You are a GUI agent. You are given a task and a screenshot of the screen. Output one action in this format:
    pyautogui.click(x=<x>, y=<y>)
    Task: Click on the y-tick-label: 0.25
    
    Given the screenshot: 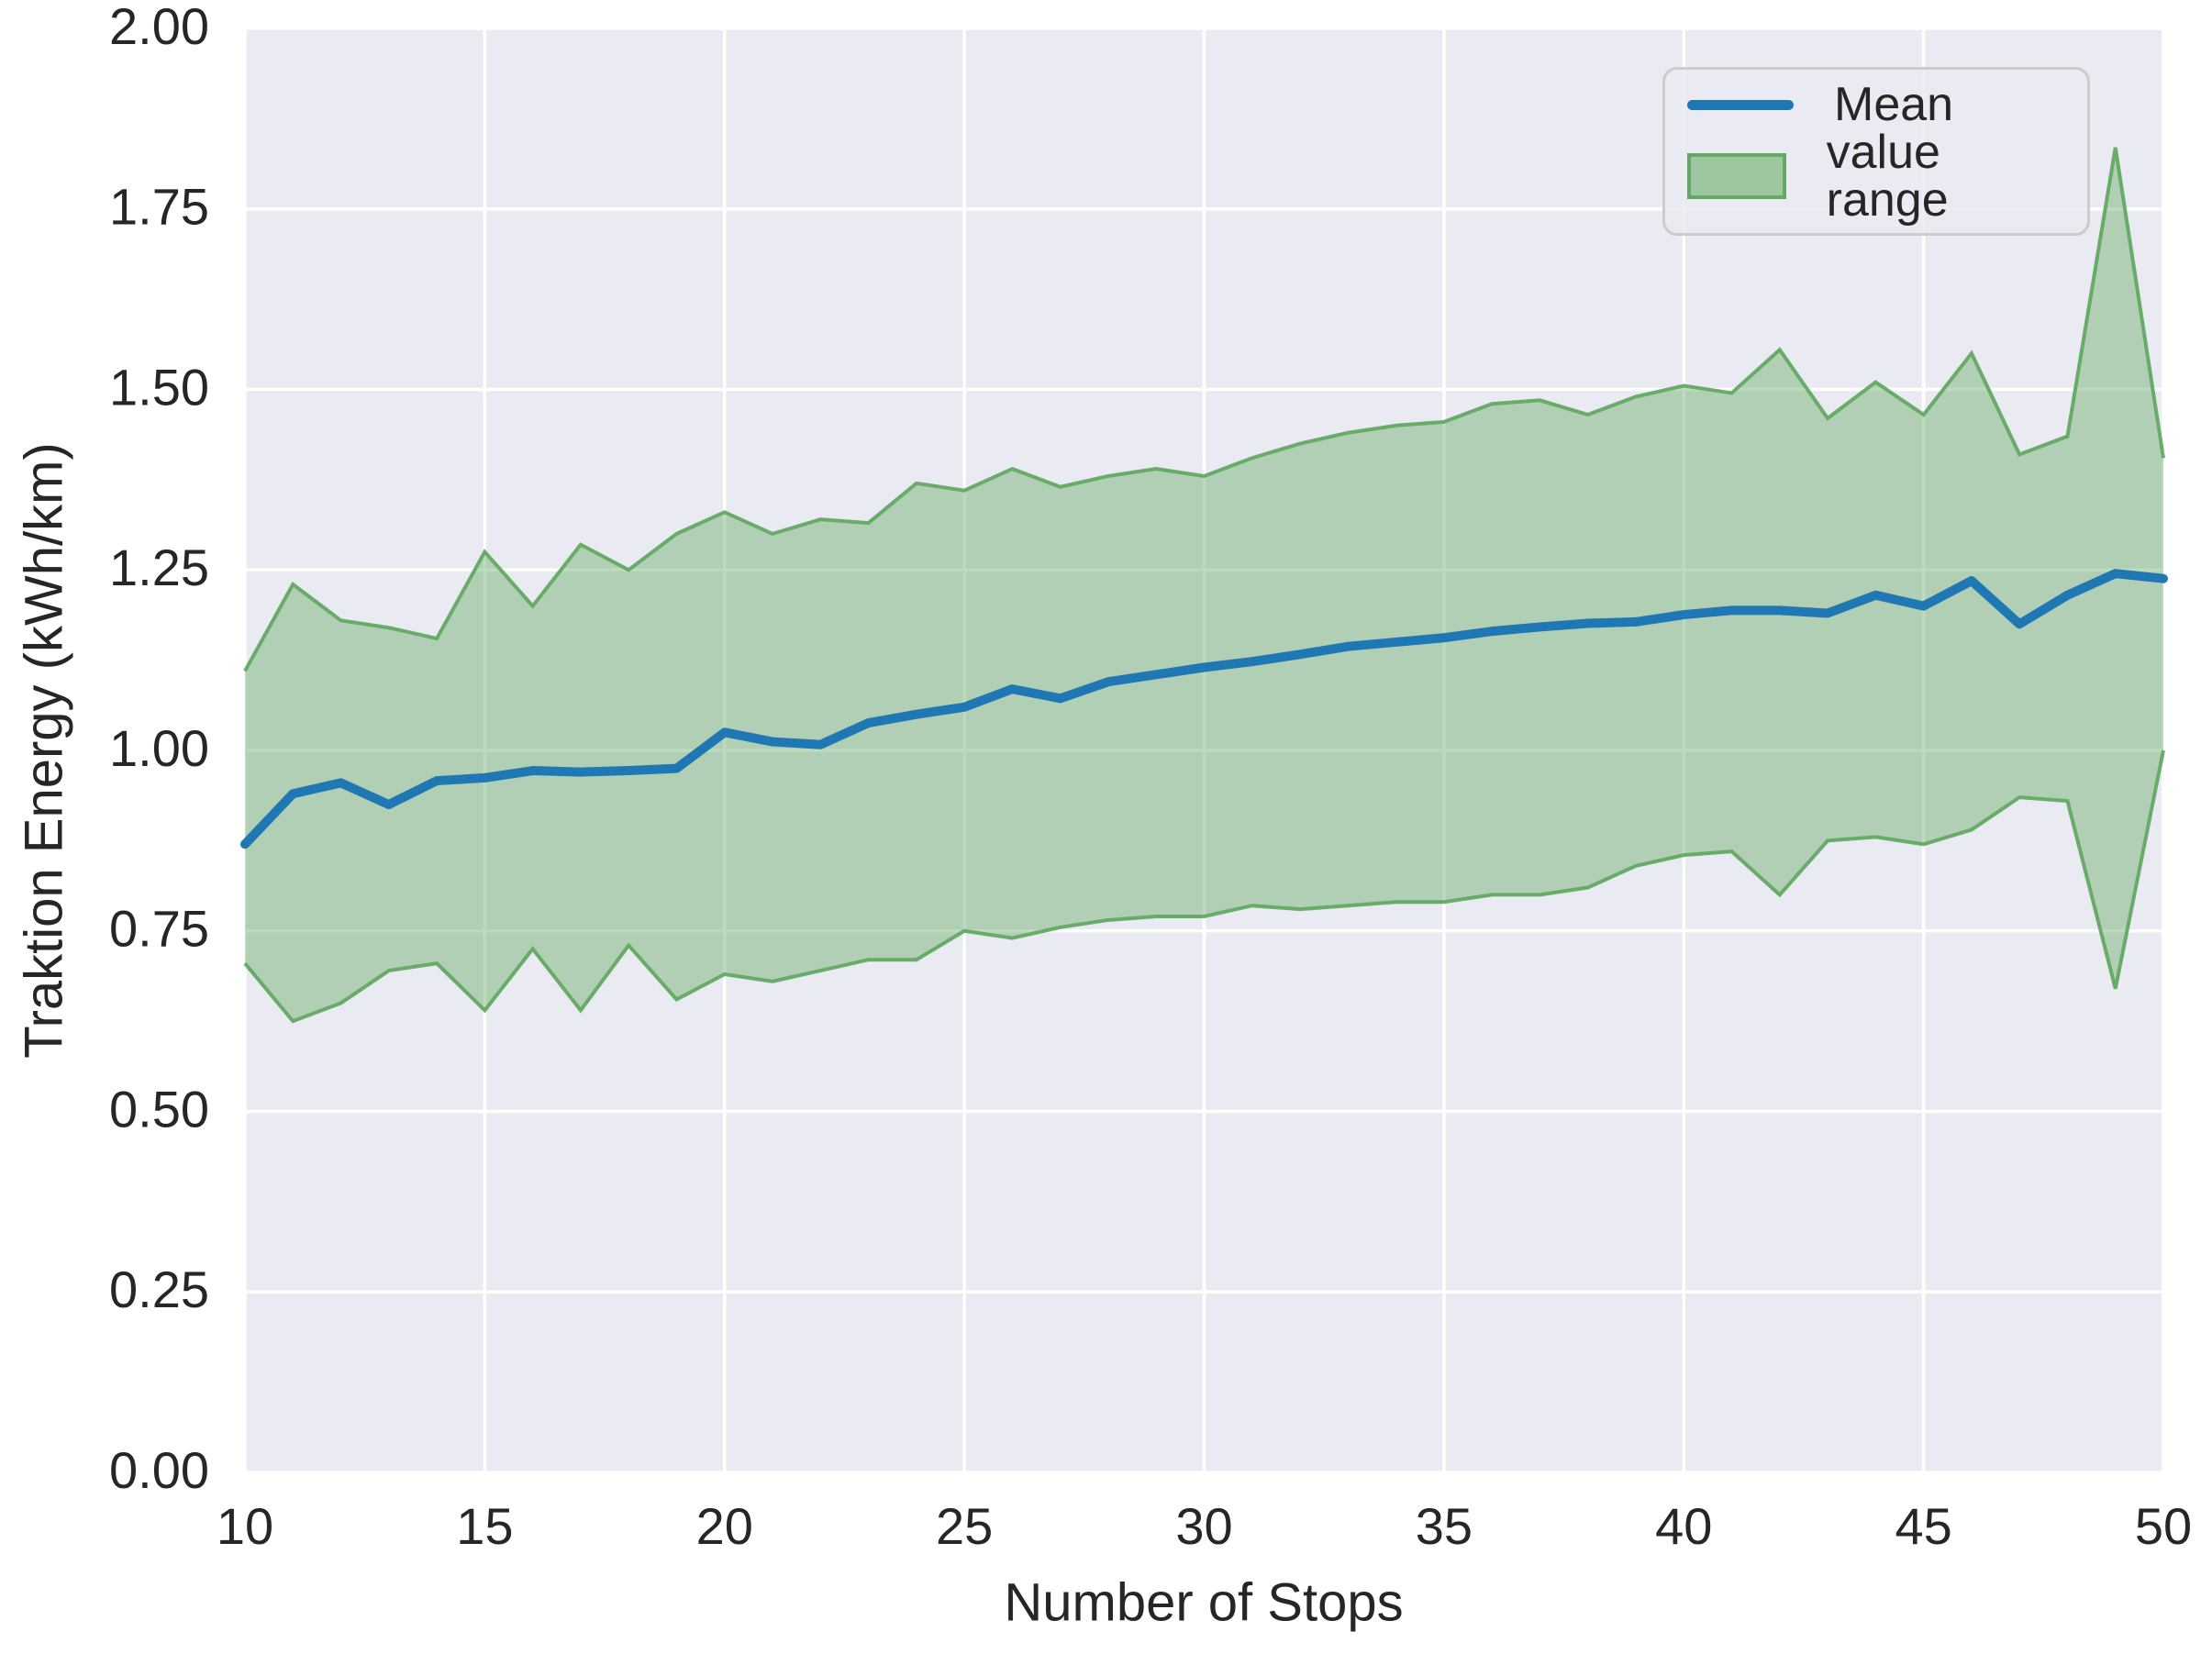 What is the action you would take?
    pyautogui.click(x=159, y=1289)
    